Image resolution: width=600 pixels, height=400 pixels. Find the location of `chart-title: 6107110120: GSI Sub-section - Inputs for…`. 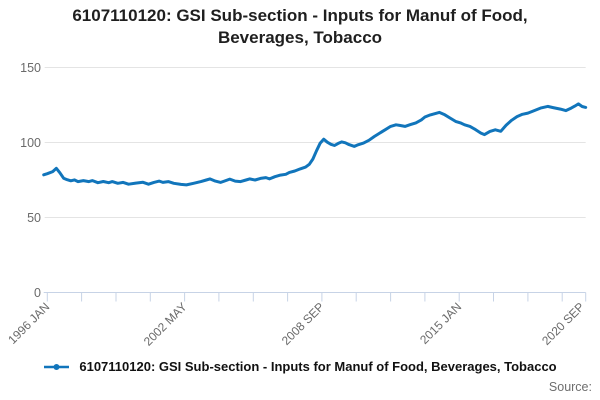

chart-title: 6107110120: GSI Sub-section - Inputs for… is located at coordinates (300, 27).